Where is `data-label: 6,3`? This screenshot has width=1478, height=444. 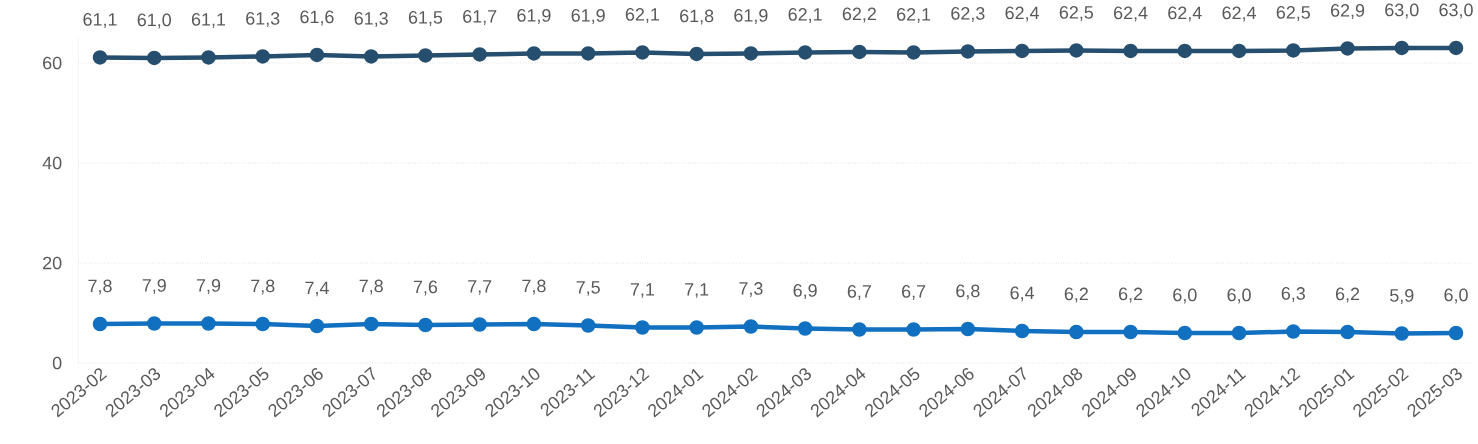 data-label: 6,3 is located at coordinates (1293, 294).